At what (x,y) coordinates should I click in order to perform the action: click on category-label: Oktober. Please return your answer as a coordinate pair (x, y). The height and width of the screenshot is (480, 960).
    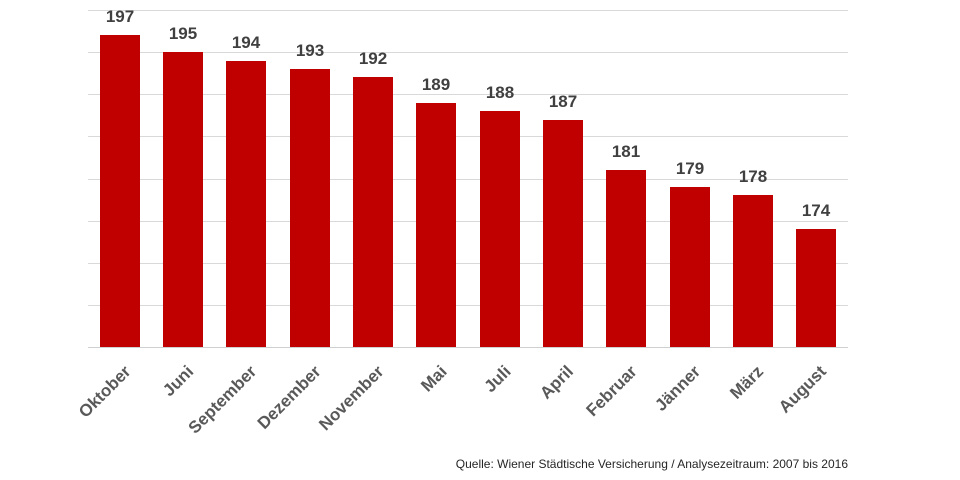
    Looking at the image, I should click on (105, 391).